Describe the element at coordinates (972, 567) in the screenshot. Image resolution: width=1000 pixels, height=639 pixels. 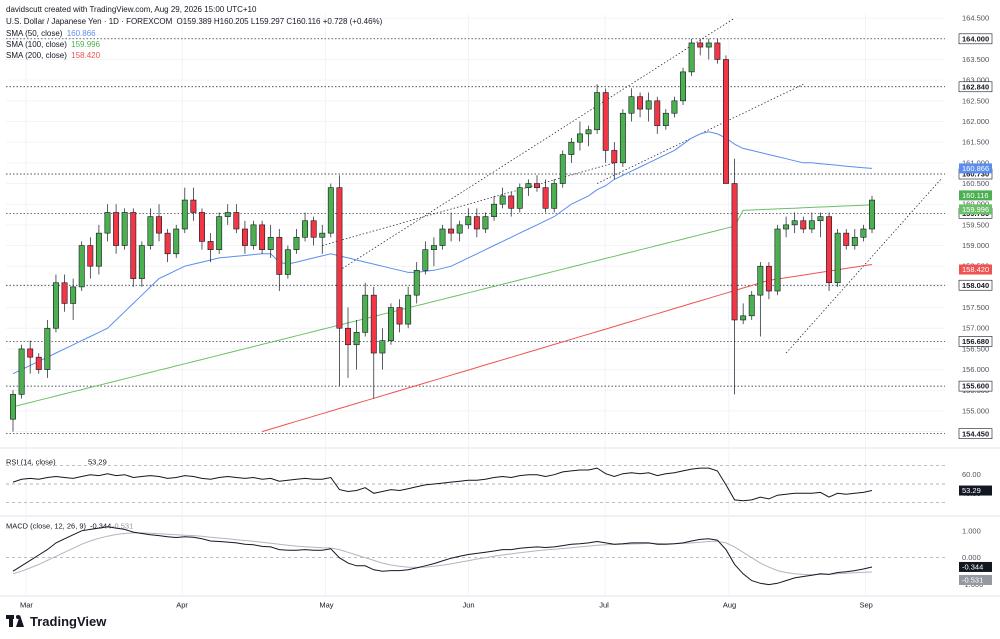
I see `macd-value-label: -0.344` at that location.